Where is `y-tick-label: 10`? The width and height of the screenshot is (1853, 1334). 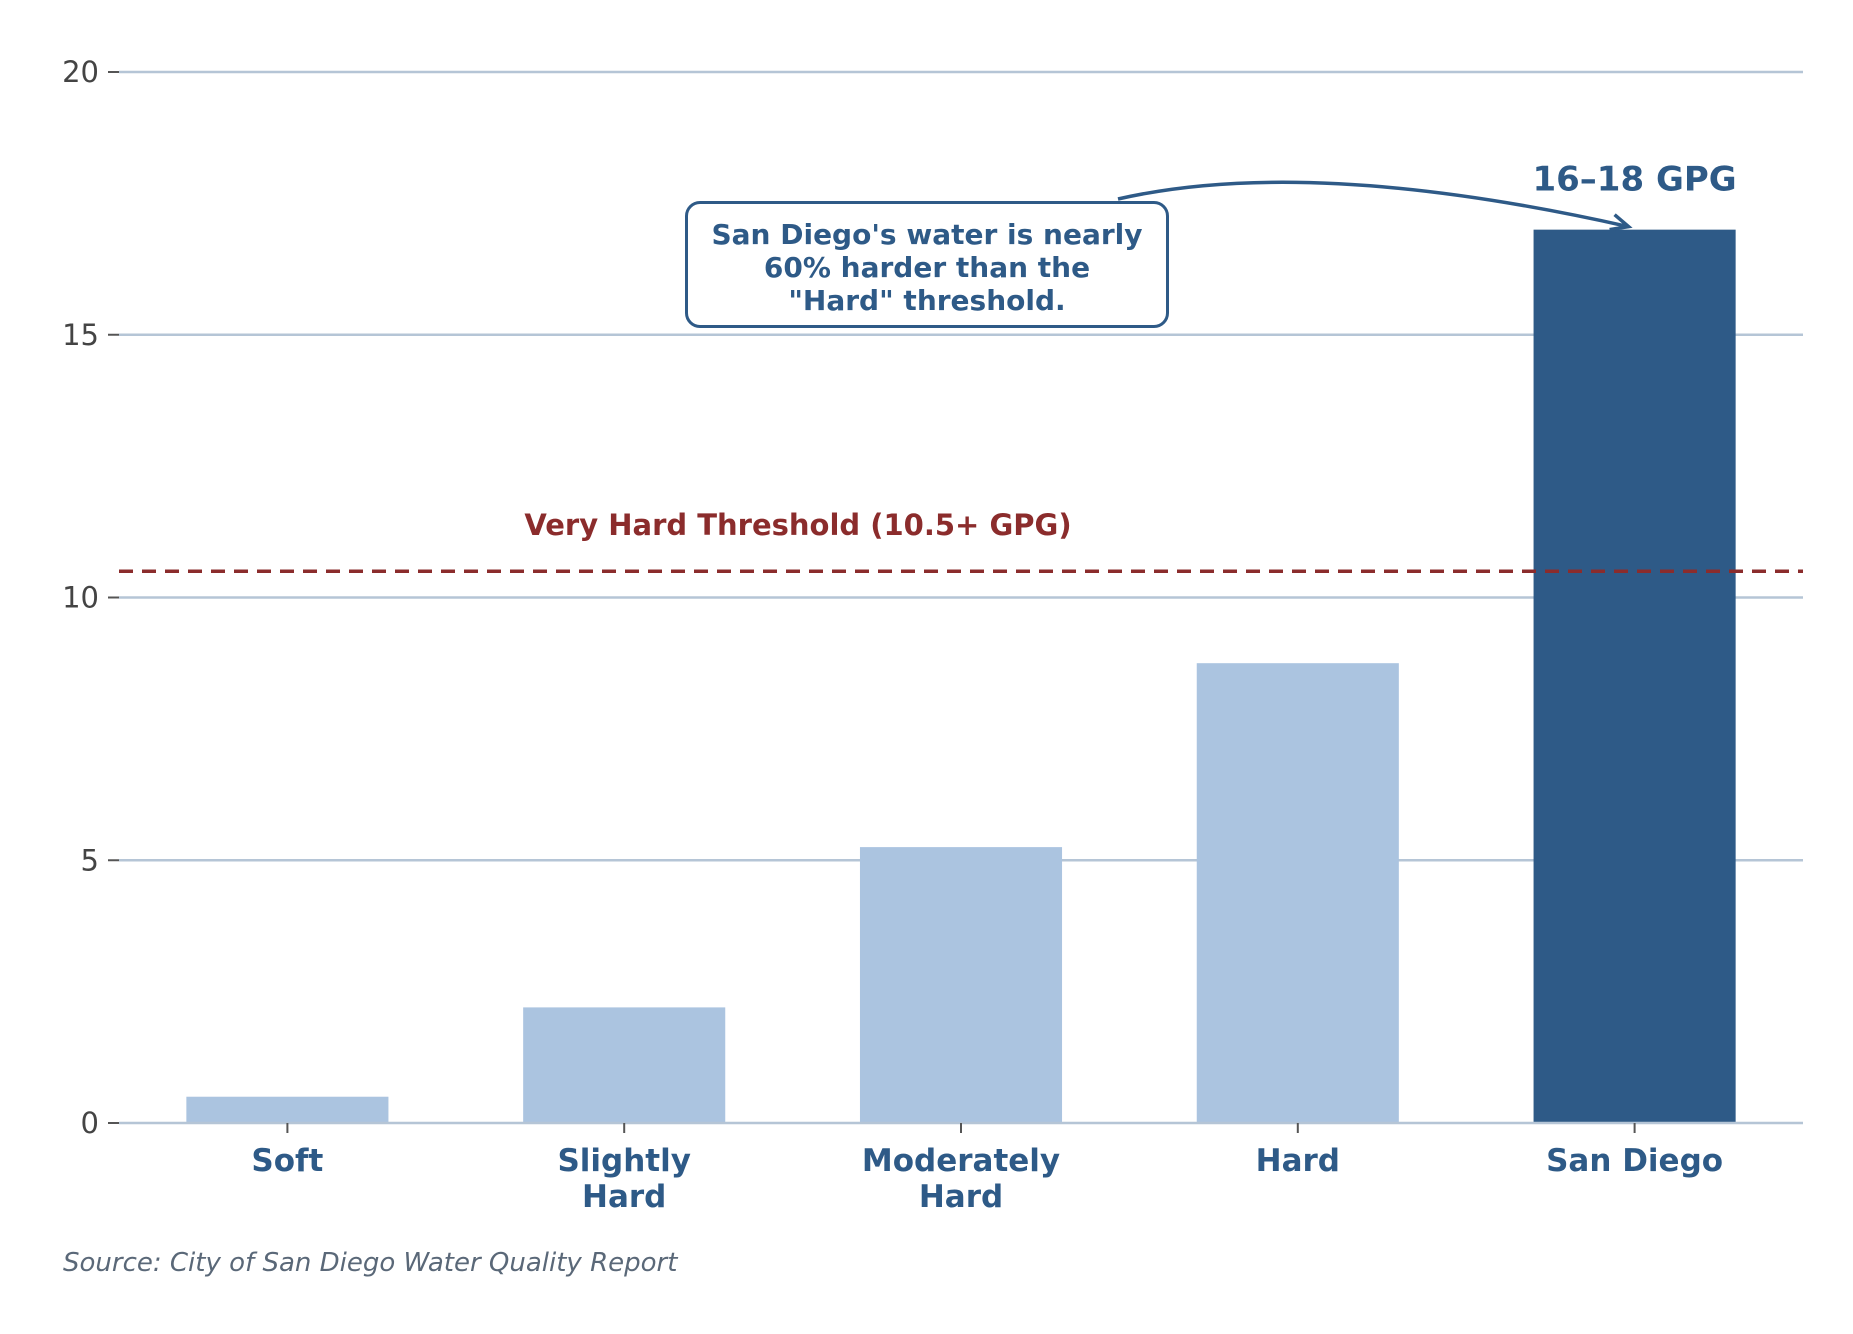 y-tick-label: 10 is located at coordinates (80, 598).